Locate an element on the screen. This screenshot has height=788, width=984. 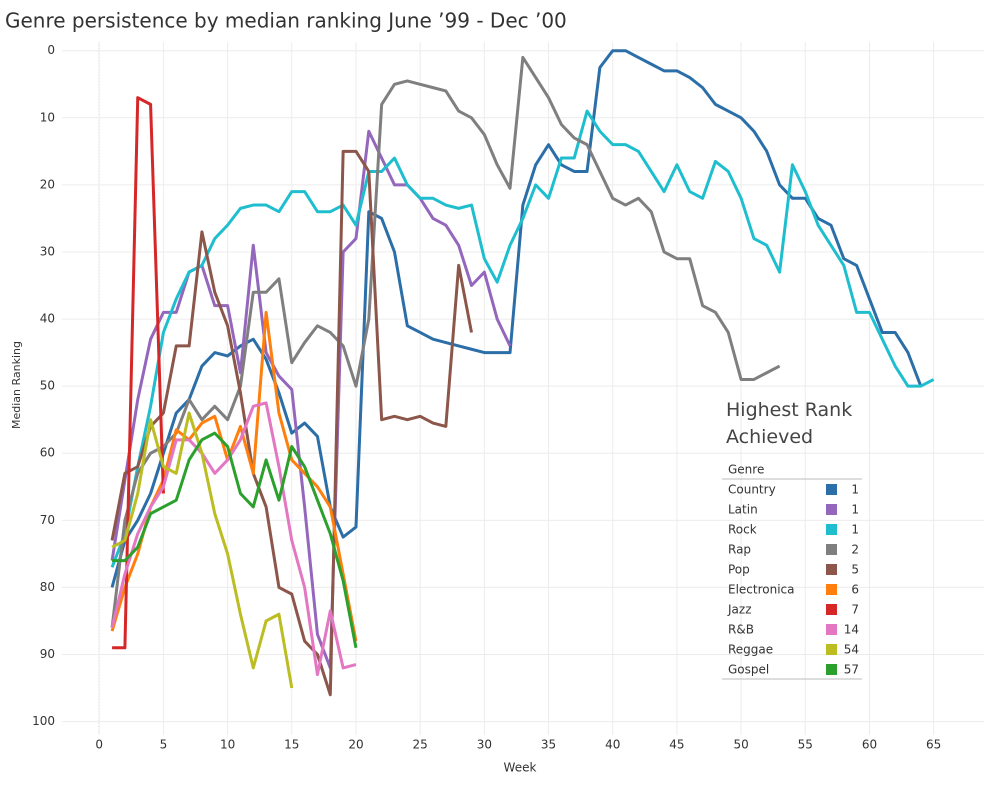
y-tick-label: 70 is located at coordinates (47, 520).